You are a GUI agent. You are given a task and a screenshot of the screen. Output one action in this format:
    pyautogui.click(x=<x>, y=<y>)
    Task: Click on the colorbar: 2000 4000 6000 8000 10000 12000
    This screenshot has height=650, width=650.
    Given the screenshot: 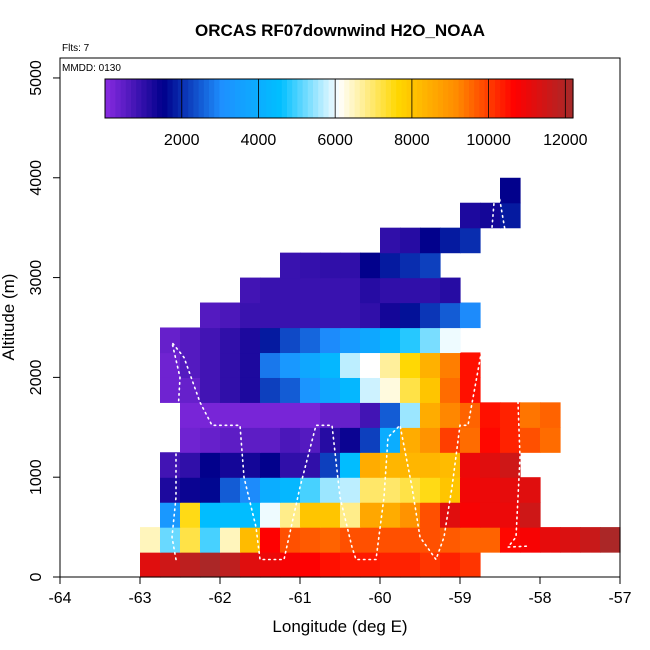 What is the action you would take?
    pyautogui.click(x=346, y=113)
    